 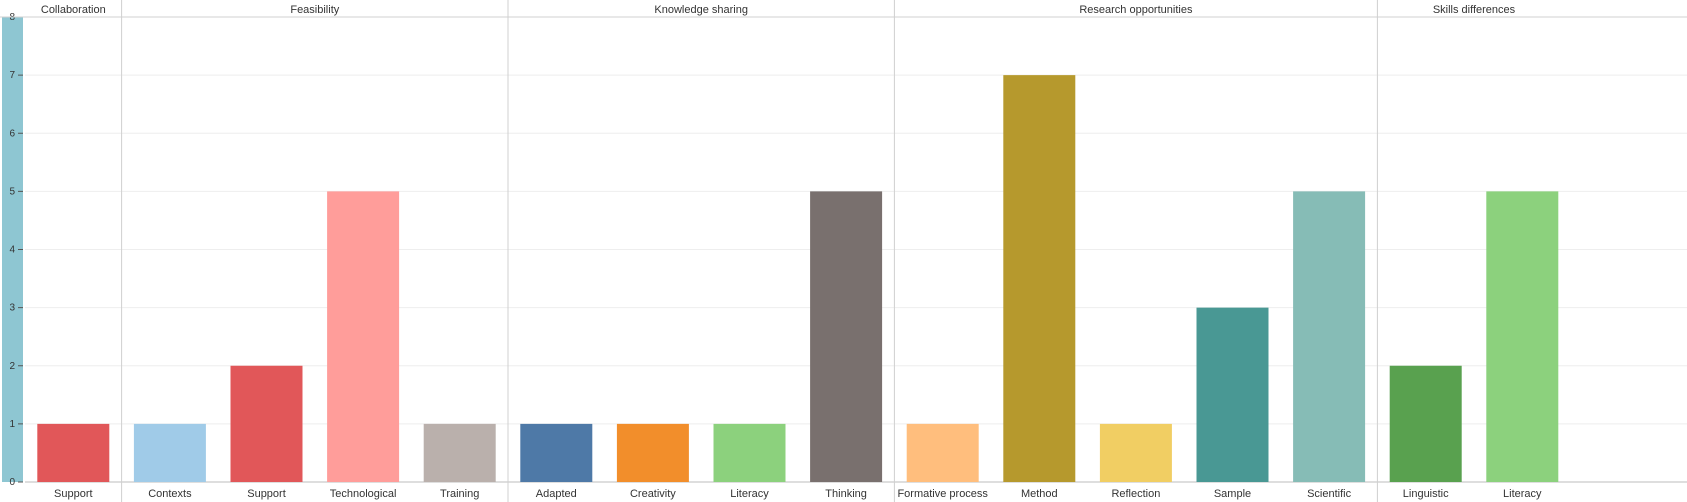 What do you see at coordinates (1426, 494) in the screenshot?
I see `category-label: Linguistic` at bounding box center [1426, 494].